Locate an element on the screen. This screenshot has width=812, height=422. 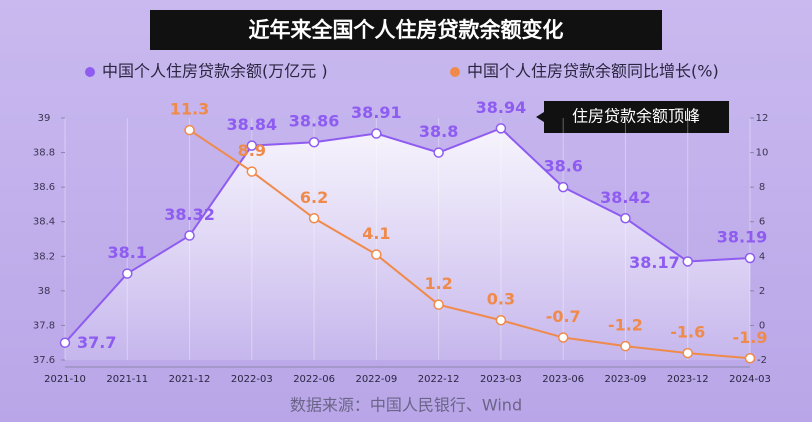
annotation: 住房贷款余额顶峰 is located at coordinates (636, 116).